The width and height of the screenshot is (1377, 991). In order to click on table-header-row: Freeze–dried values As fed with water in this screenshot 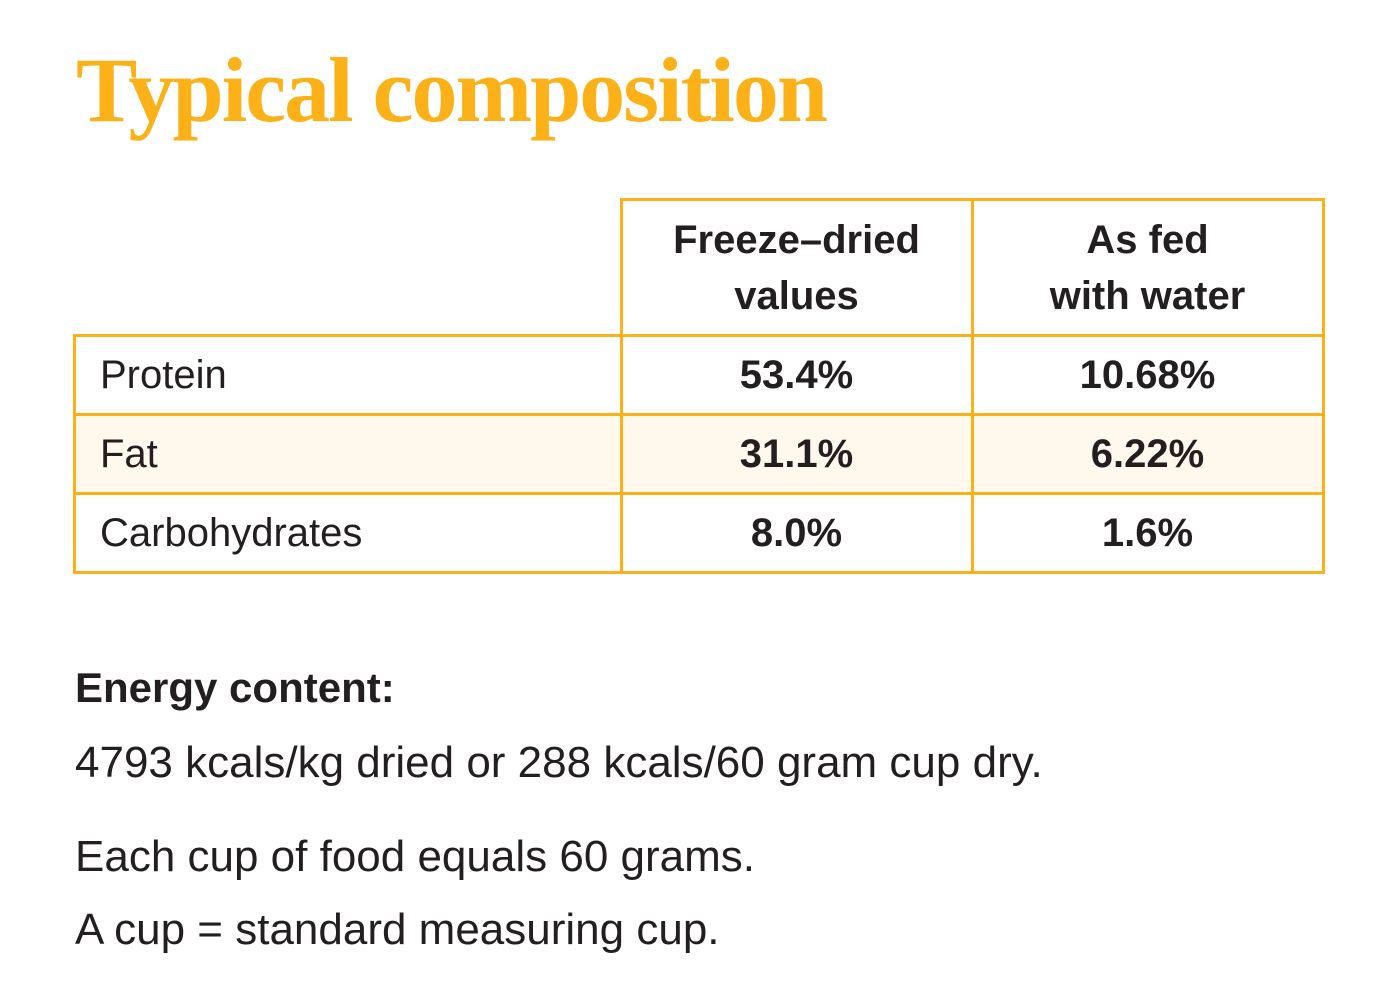, I will do `click(699, 267)`.